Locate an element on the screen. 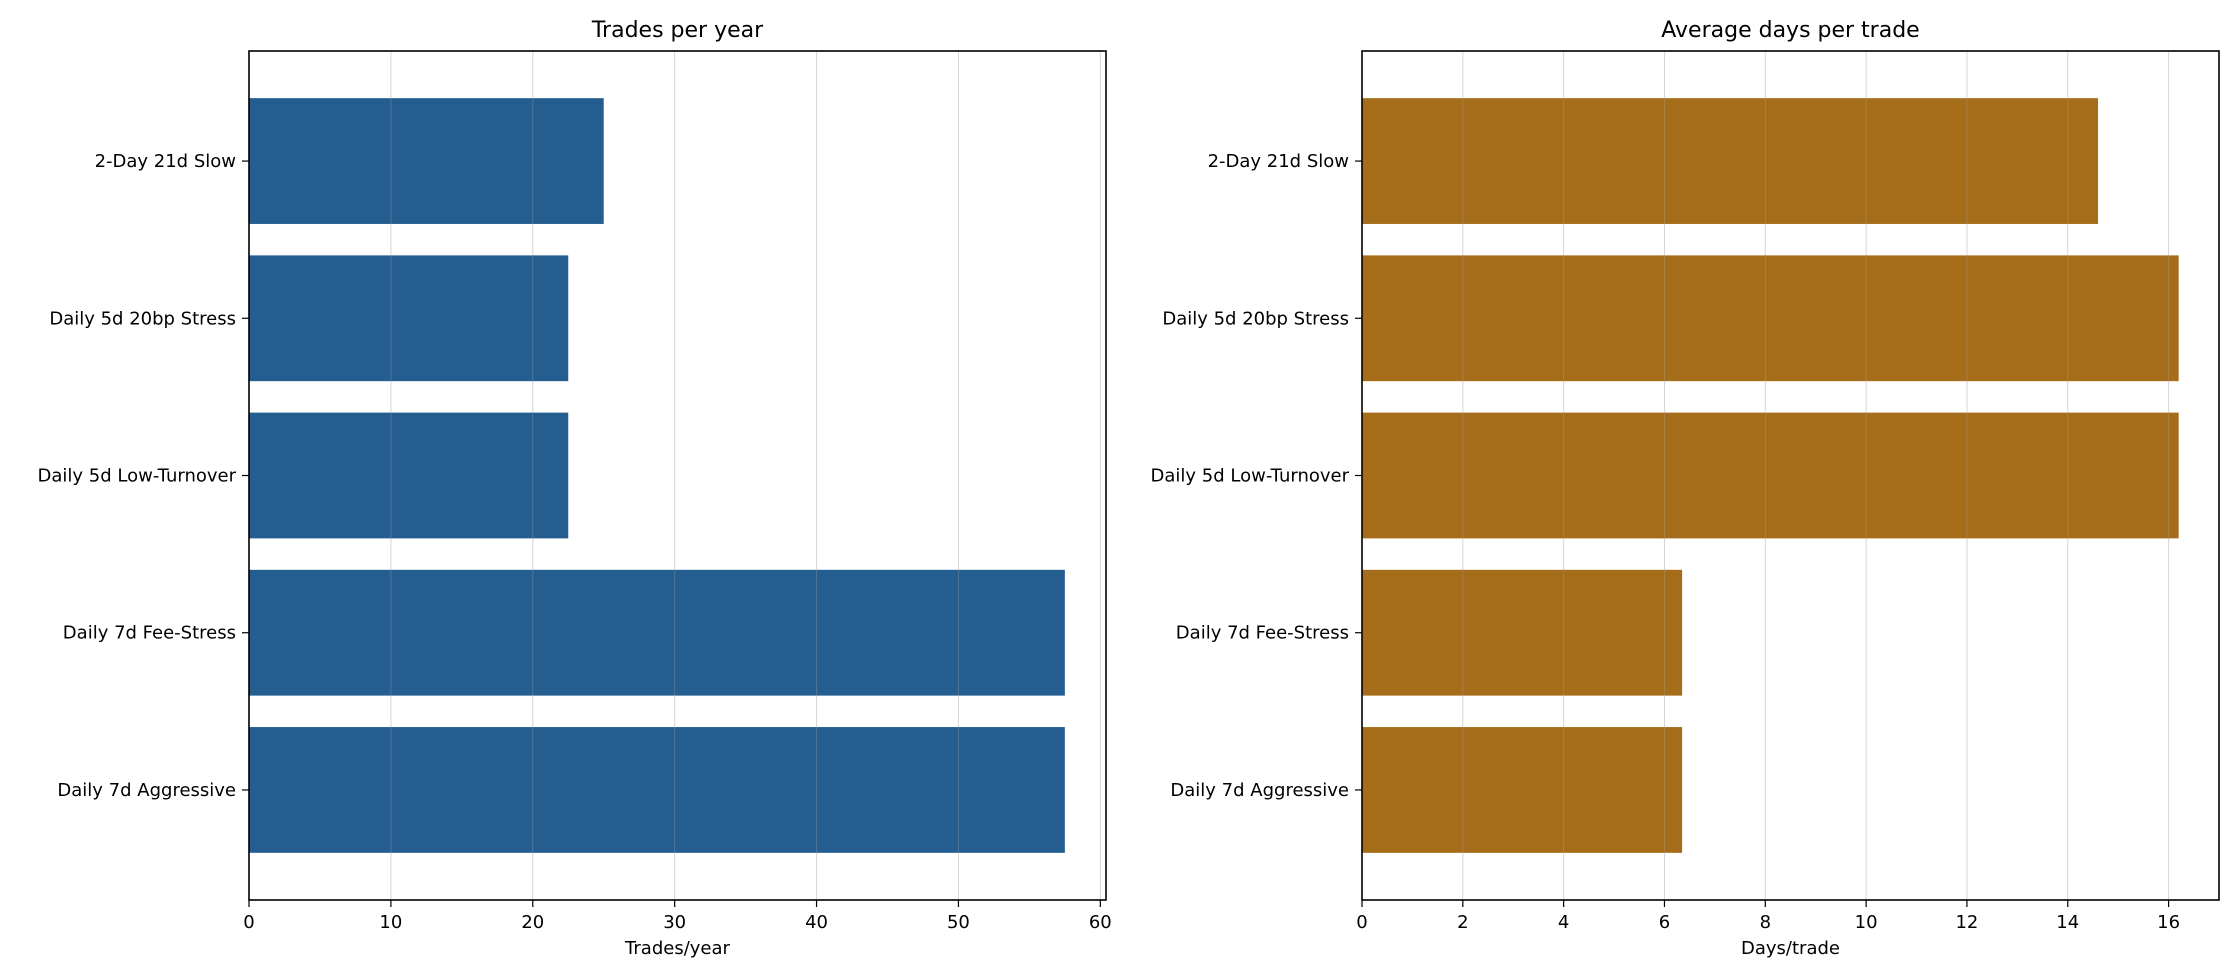 The height and width of the screenshot is (980, 2240). chart-title: Average days per trade is located at coordinates (1790, 30).